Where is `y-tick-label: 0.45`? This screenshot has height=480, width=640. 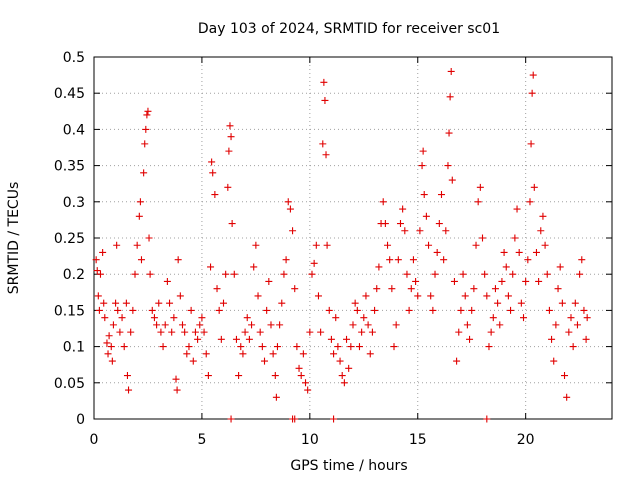 y-tick-label: 0.45 is located at coordinates (69, 94).